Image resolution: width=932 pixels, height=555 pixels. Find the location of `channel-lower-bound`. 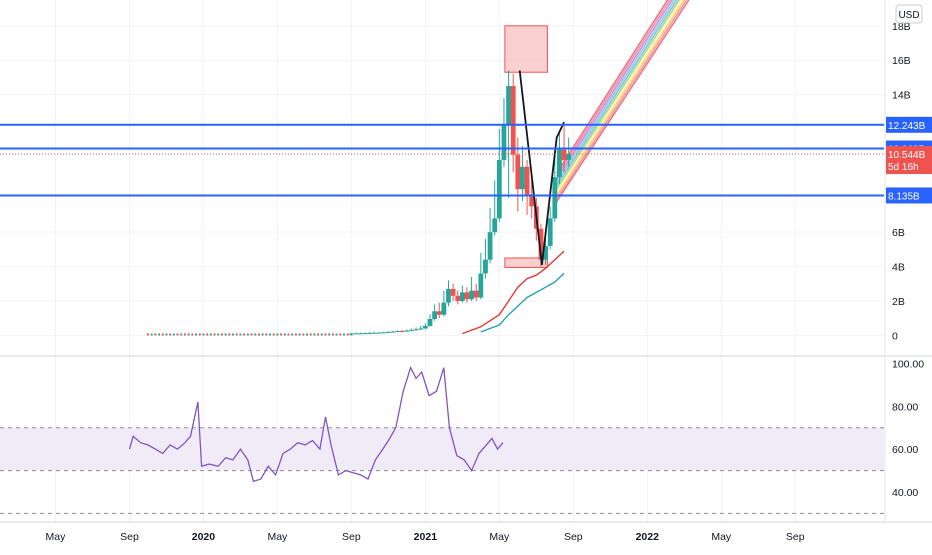

channel-lower-bound is located at coordinates (623, 101).